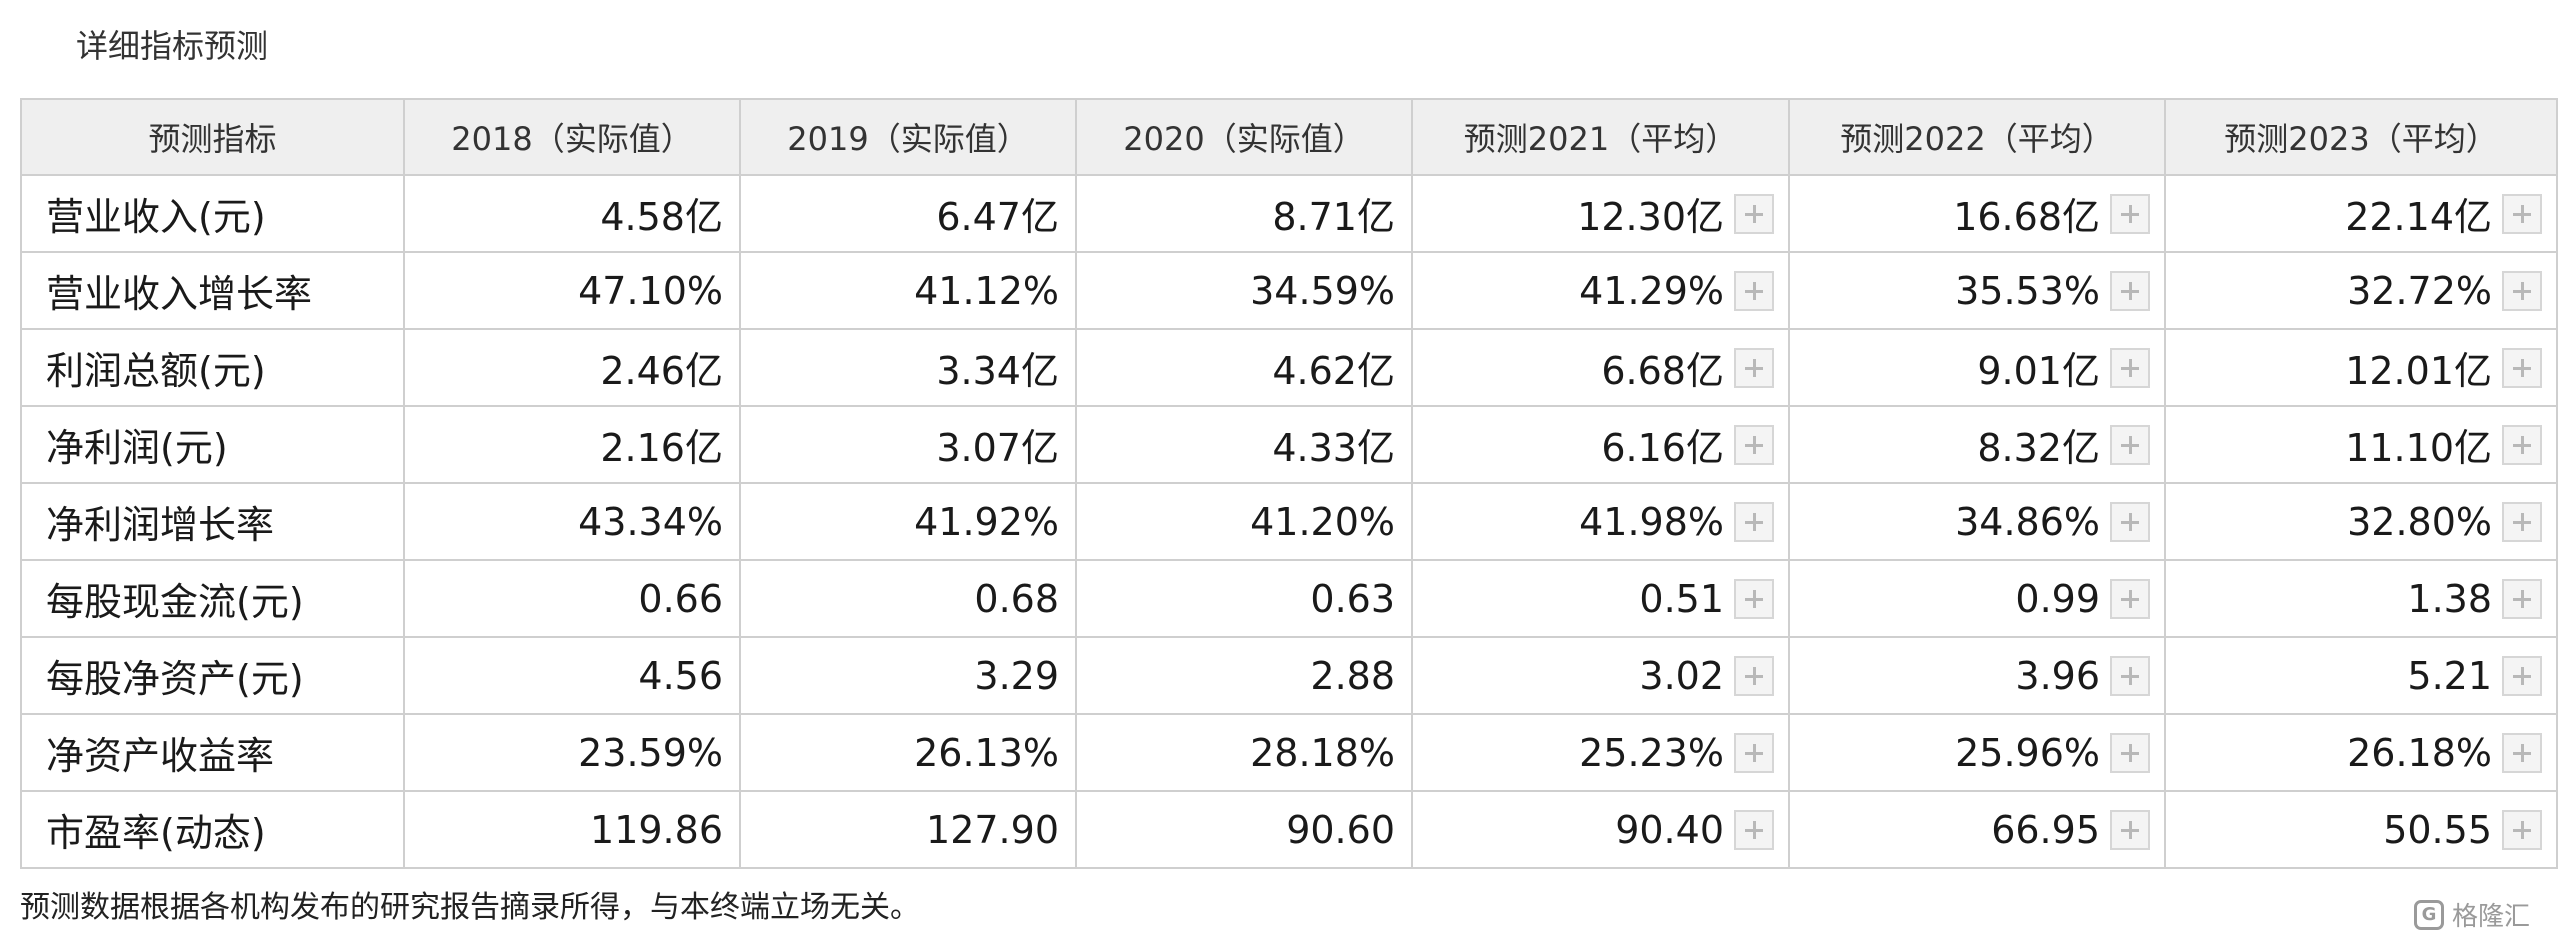 Image resolution: width=2560 pixels, height=941 pixels. What do you see at coordinates (1244, 829) in the screenshot?
I see `actual-value-cell: 90.60` at bounding box center [1244, 829].